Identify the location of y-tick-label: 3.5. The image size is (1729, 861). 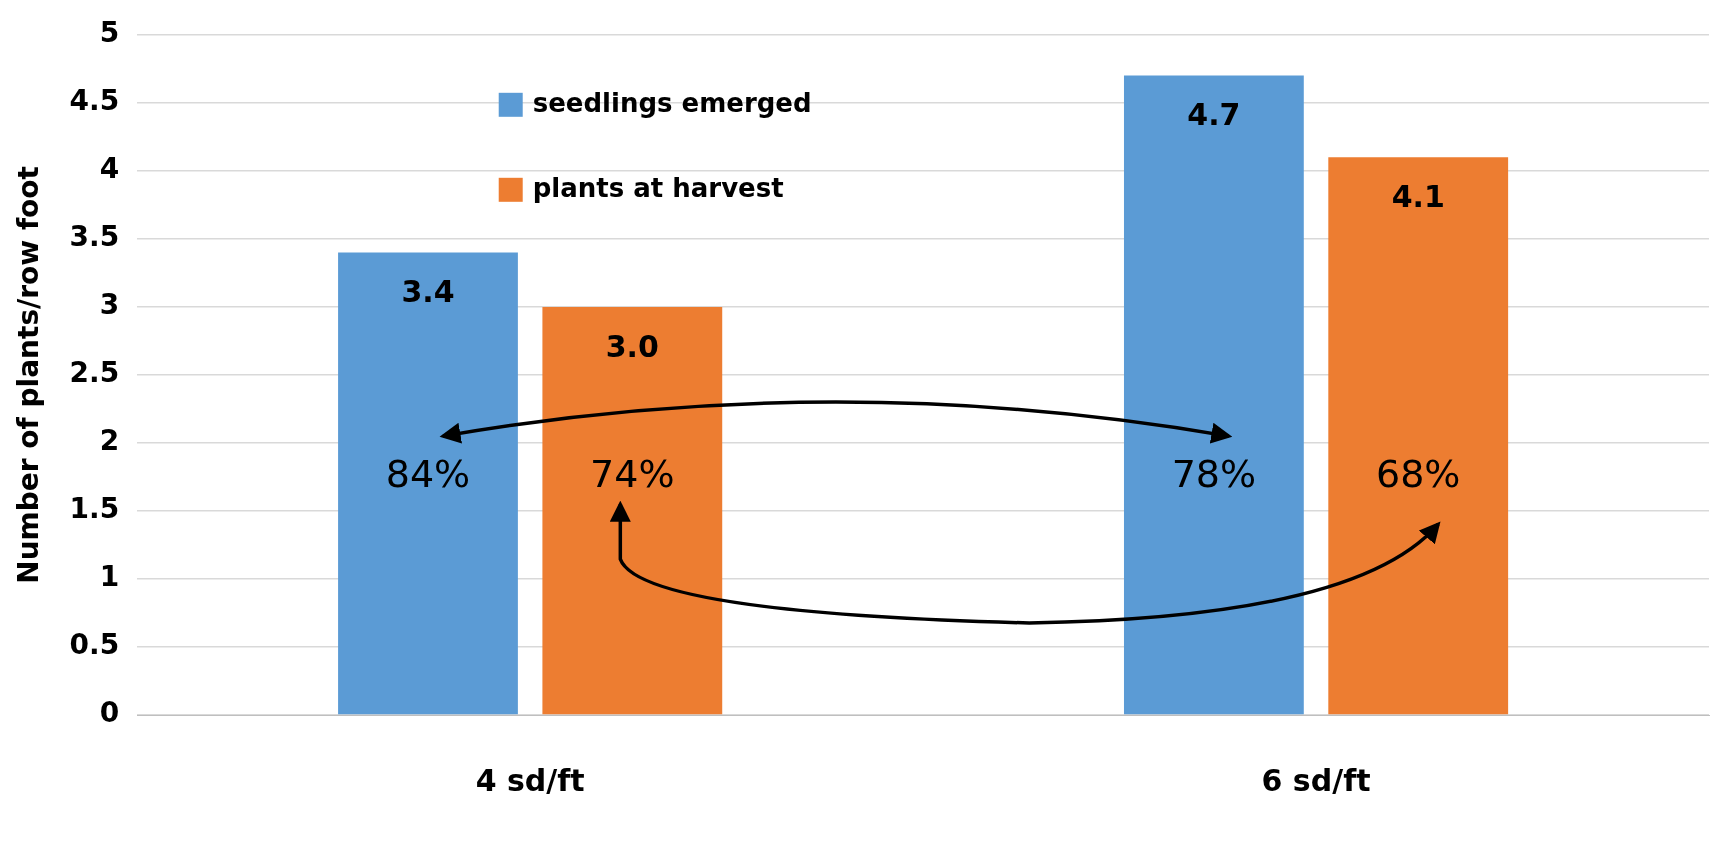
(94, 237).